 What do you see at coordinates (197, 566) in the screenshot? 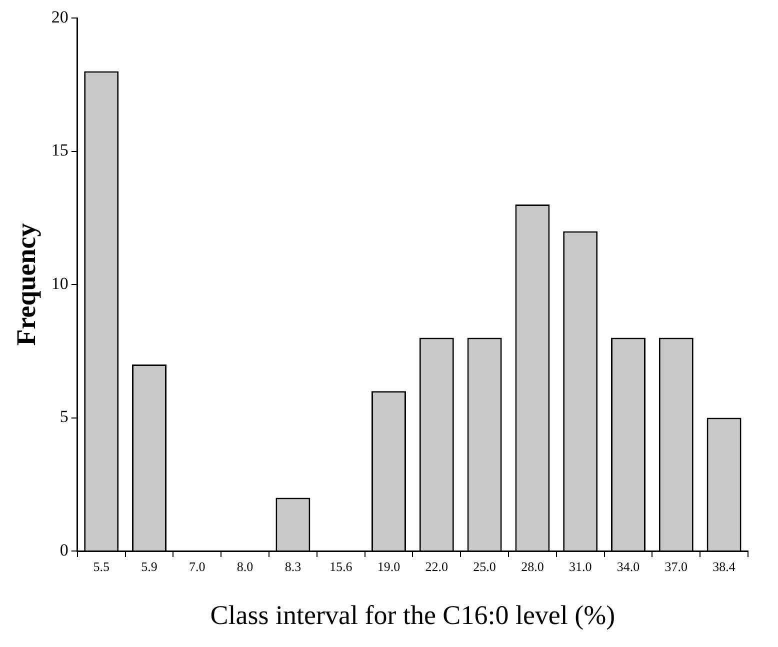
I see `x-tick-label: 7.0` at bounding box center [197, 566].